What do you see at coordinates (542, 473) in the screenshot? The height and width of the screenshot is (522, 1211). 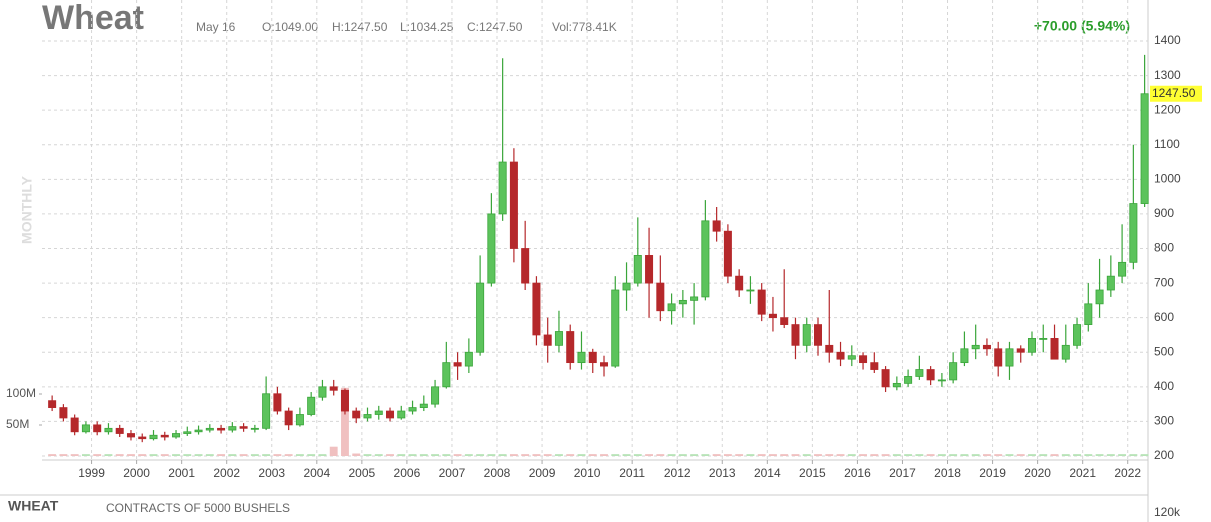 I see `x-tick-label: 2009` at bounding box center [542, 473].